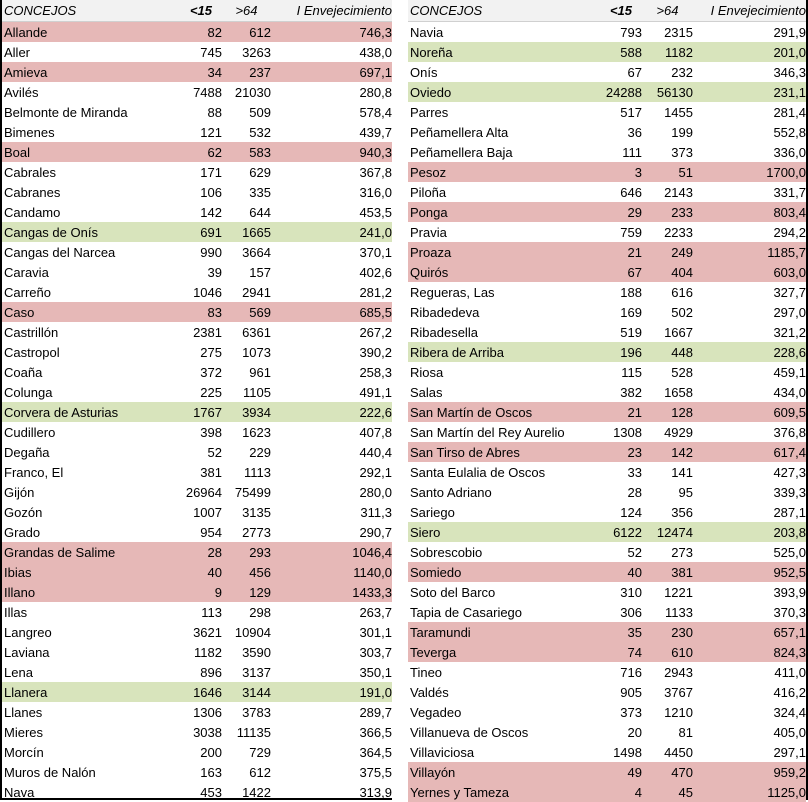 The image size is (808, 802). What do you see at coordinates (682, 132) in the screenshot?
I see `cell-over64: 199` at bounding box center [682, 132].